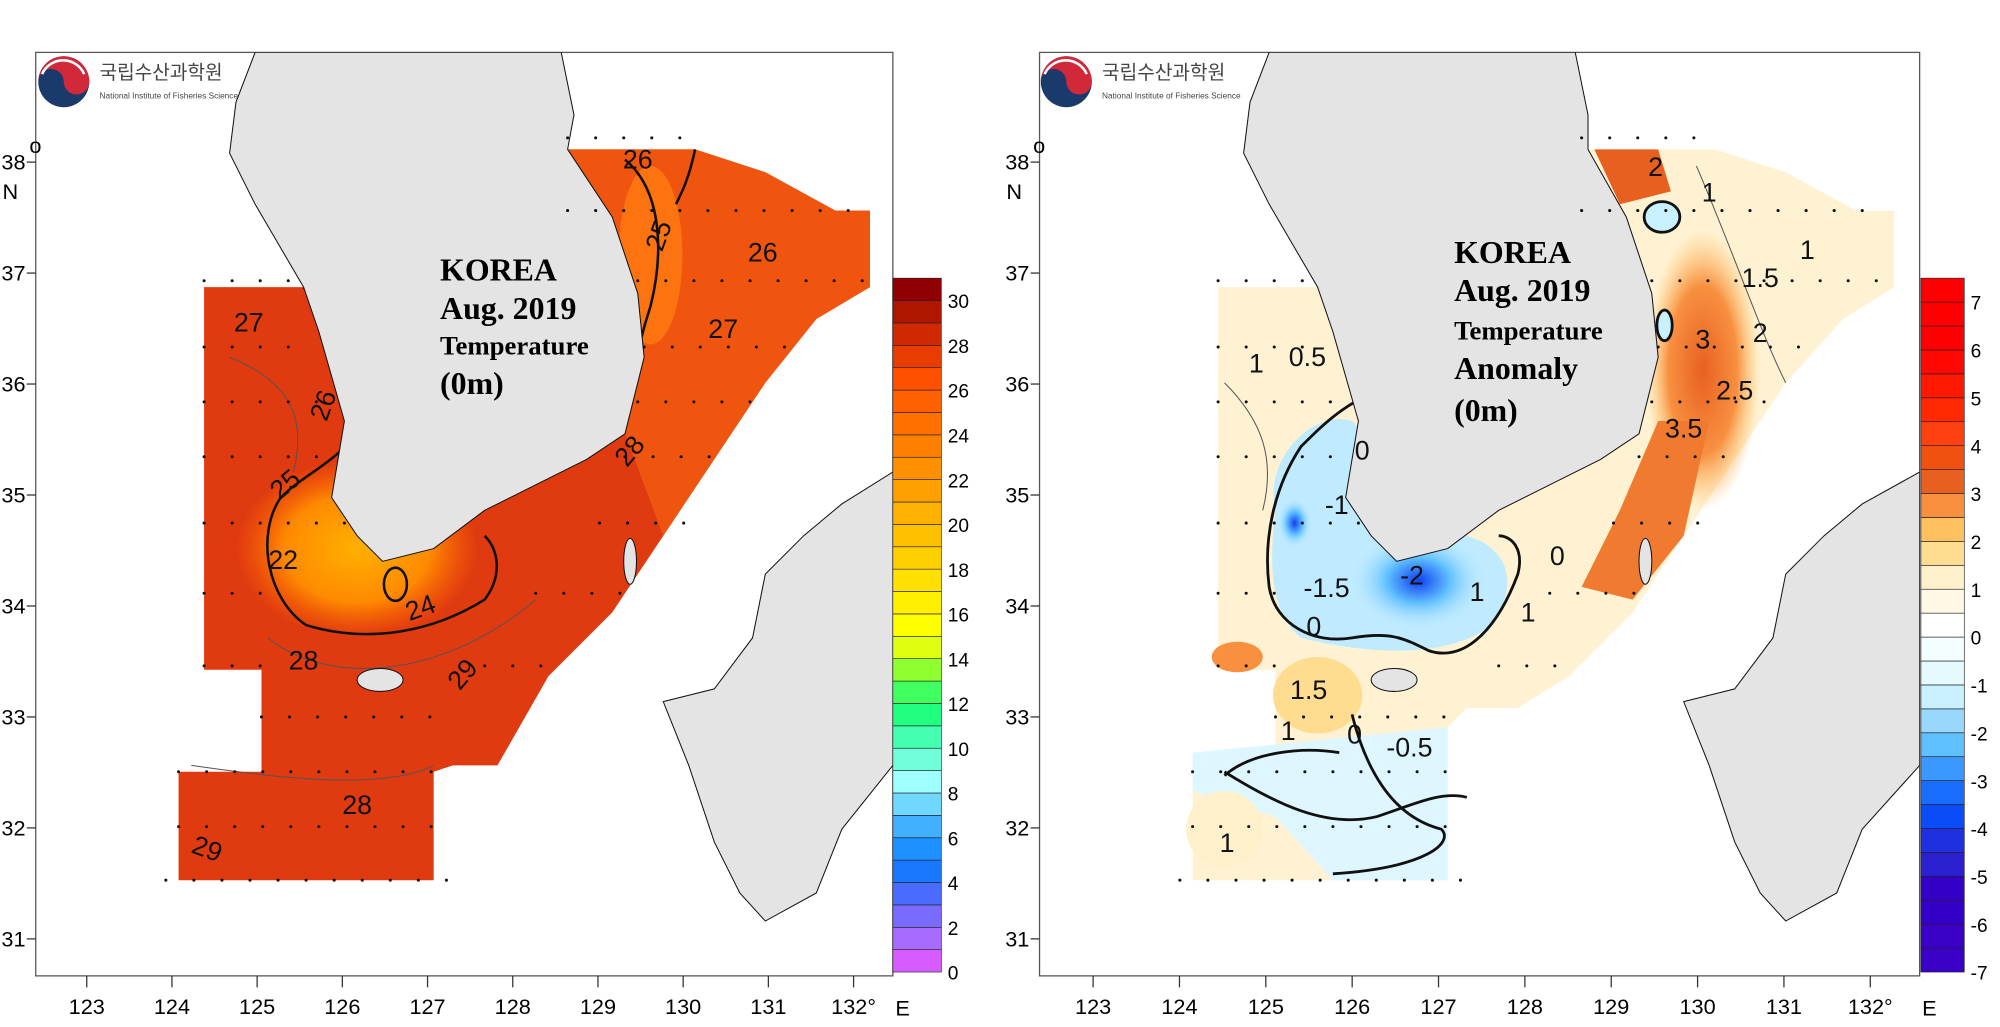 This screenshot has height=1027, width=2000. I want to click on colorbar-tick-label: -6, so click(1979, 926).